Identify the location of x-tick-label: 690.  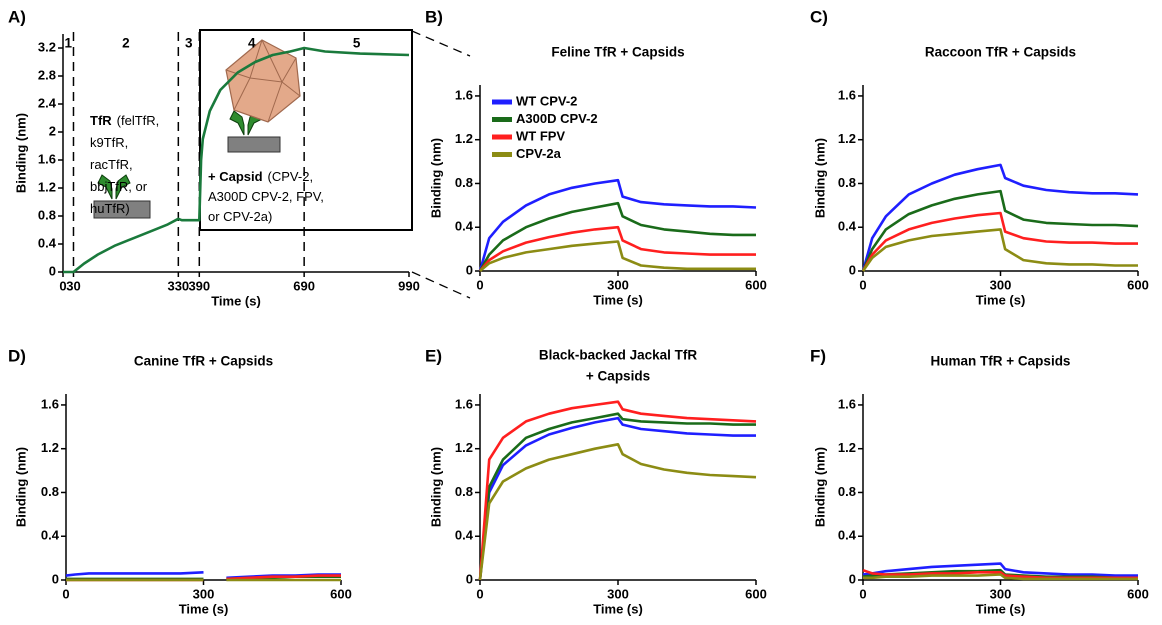
(304, 285).